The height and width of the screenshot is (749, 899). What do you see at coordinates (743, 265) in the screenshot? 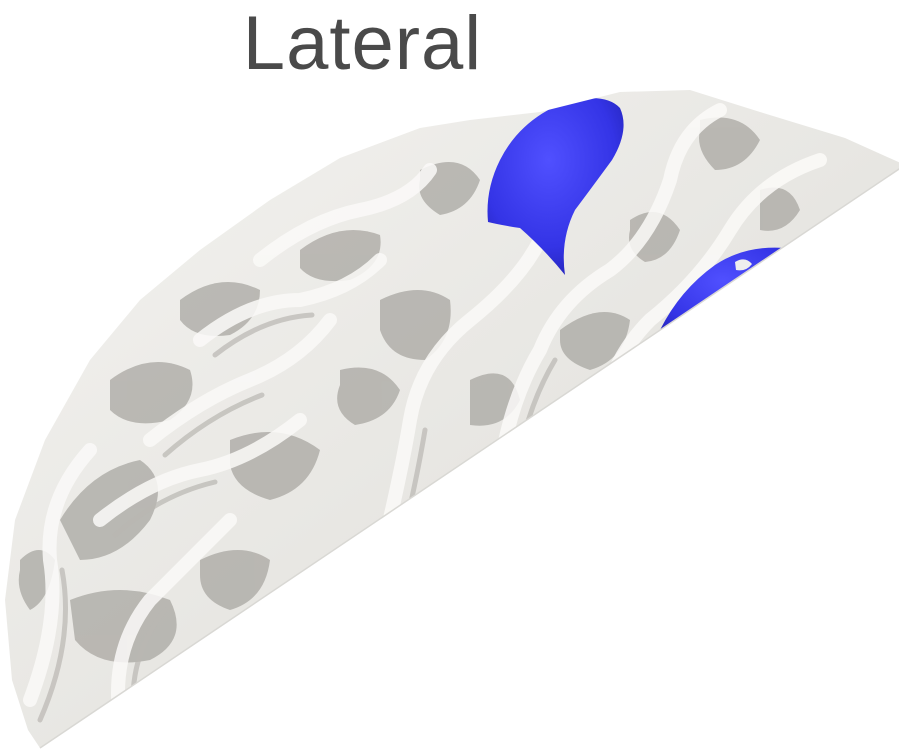
I see `highlight-fleck` at bounding box center [743, 265].